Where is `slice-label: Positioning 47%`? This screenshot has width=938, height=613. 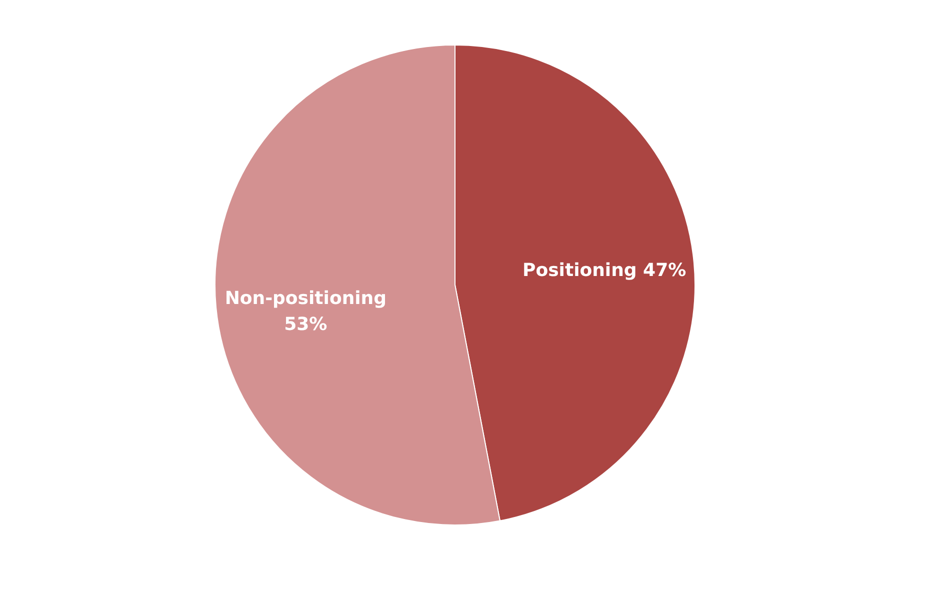
slice-label: Positioning 47% is located at coordinates (604, 270).